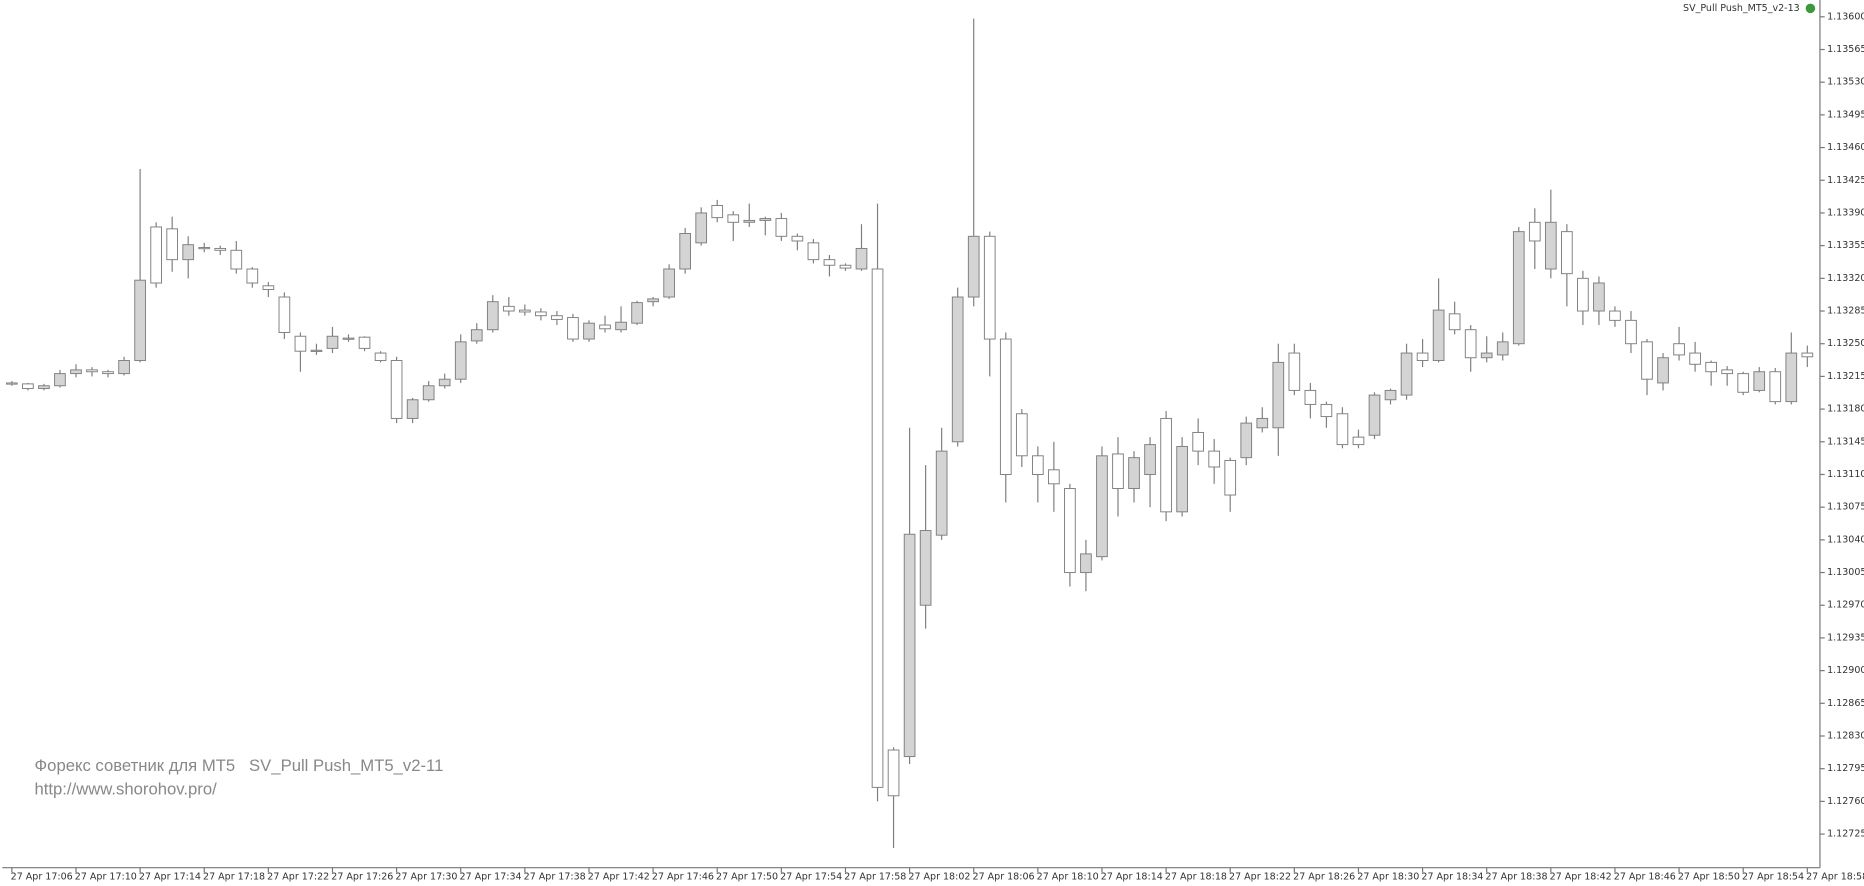 The image size is (1864, 886). I want to click on x-tick-label: 27 Apr 17:50, so click(747, 877).